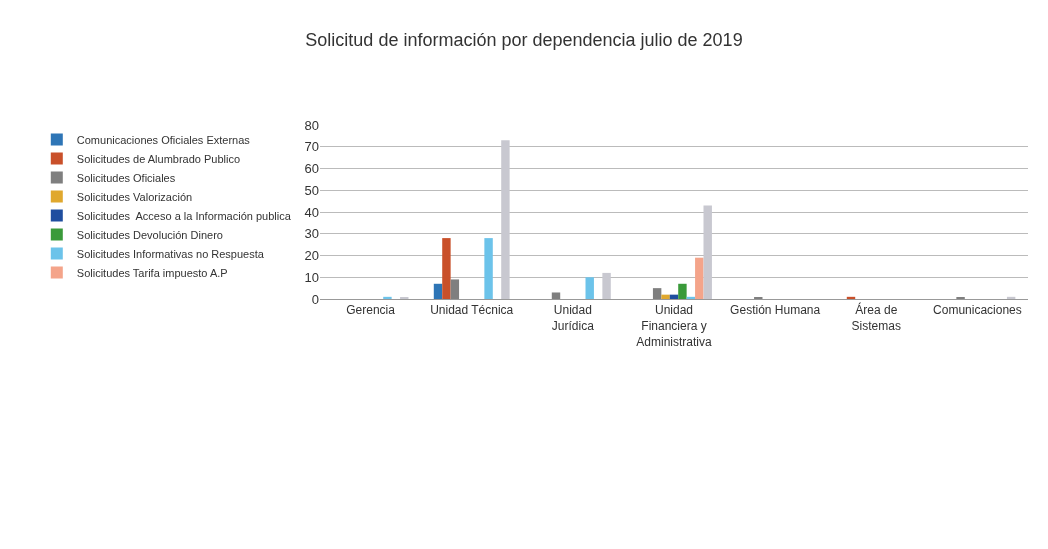 The height and width of the screenshot is (549, 1048). I want to click on legend-label: Solicitudes Oficiales, so click(126, 177).